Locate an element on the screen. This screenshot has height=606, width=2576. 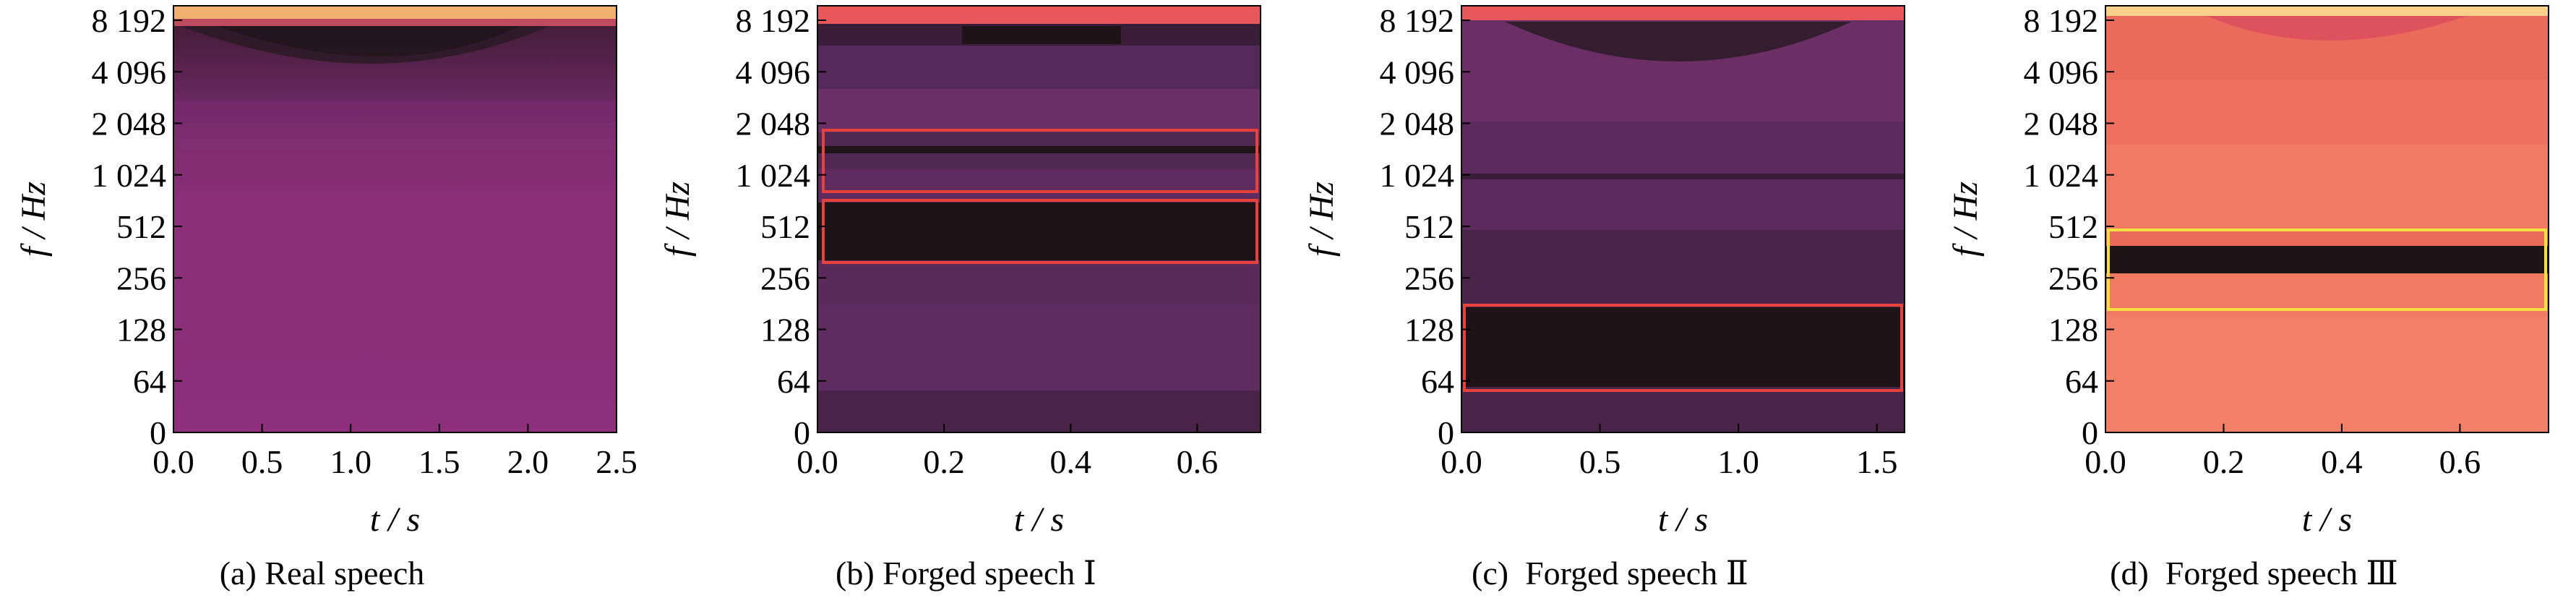
caption: (c) Forged speech Ⅱ is located at coordinates (1610, 573).